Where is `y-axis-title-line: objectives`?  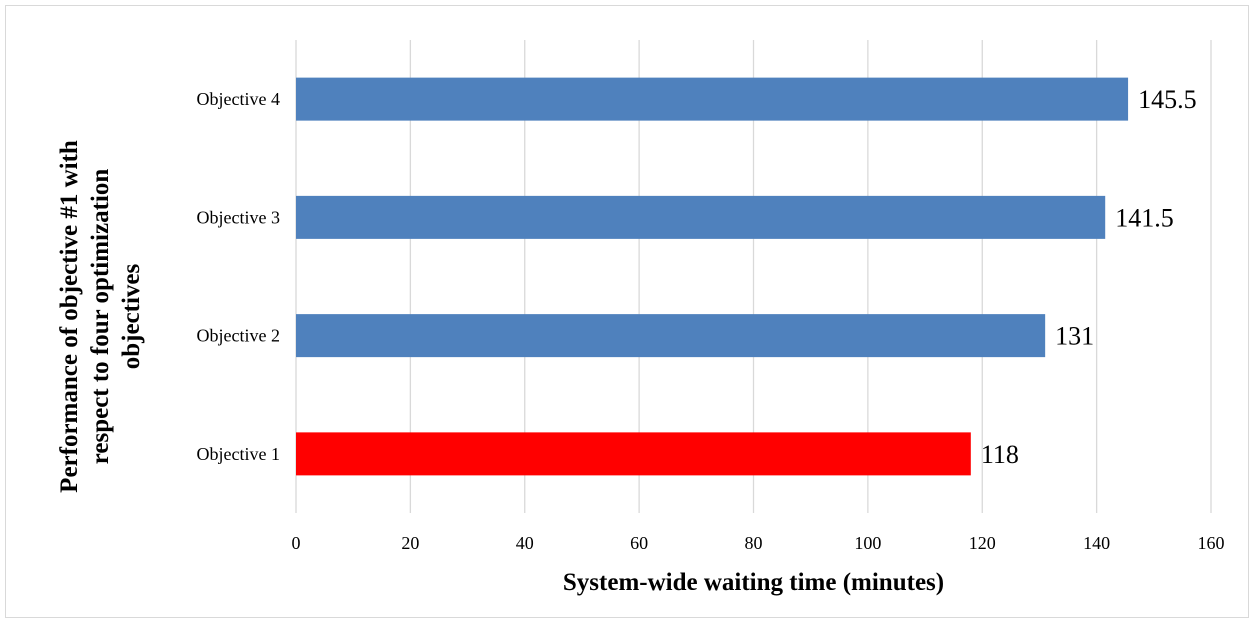 y-axis-title-line: objectives is located at coordinates (131, 316).